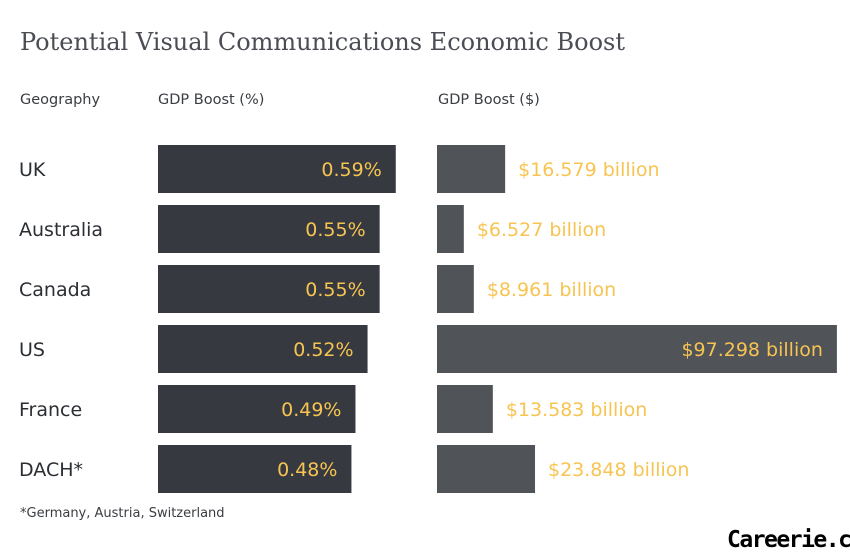 The image size is (850, 560). What do you see at coordinates (489, 100) in the screenshot?
I see `header-gdp-usd: GDP Boost ($)` at bounding box center [489, 100].